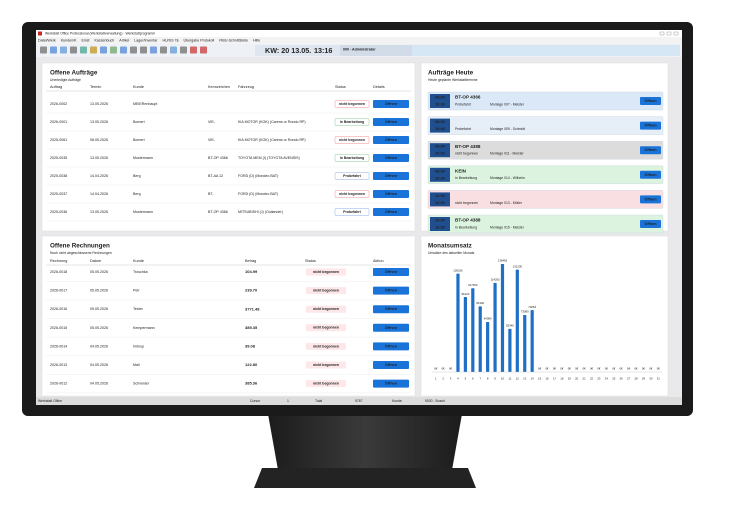  I want to click on status-bar-text: Cursor, so click(255, 401).